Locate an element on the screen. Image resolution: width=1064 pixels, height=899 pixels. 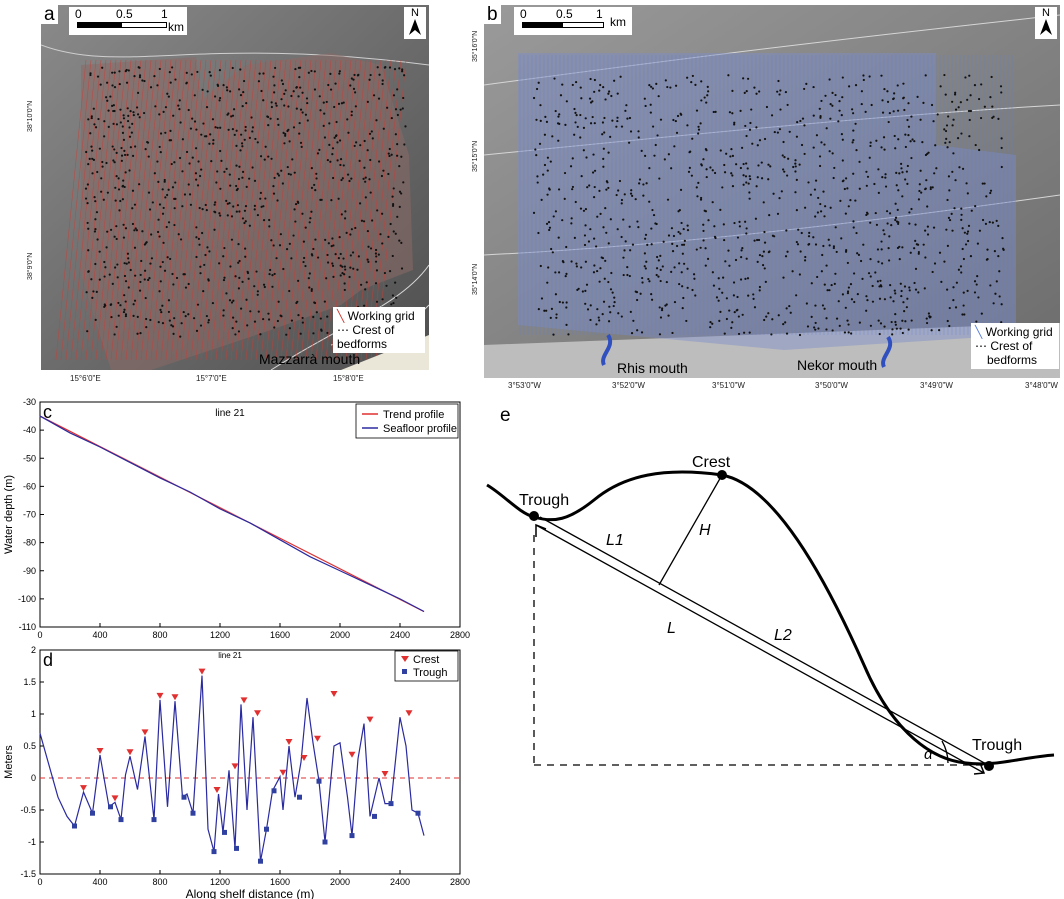
x-tick-label: 0 is located at coordinates (39, 635).